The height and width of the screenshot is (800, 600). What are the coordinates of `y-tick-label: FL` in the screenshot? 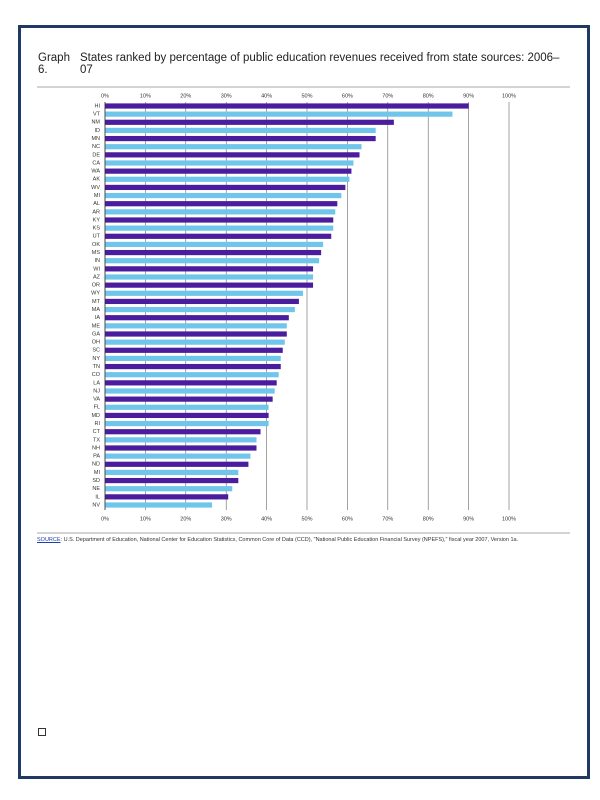 It's located at (97, 408).